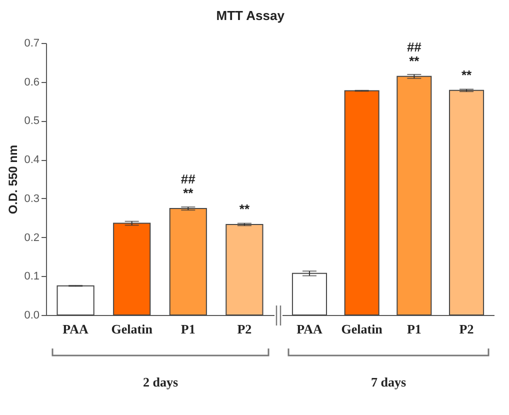 This screenshot has width=509, height=415. What do you see at coordinates (32, 160) in the screenshot?
I see `y-tick-label: 0.4` at bounding box center [32, 160].